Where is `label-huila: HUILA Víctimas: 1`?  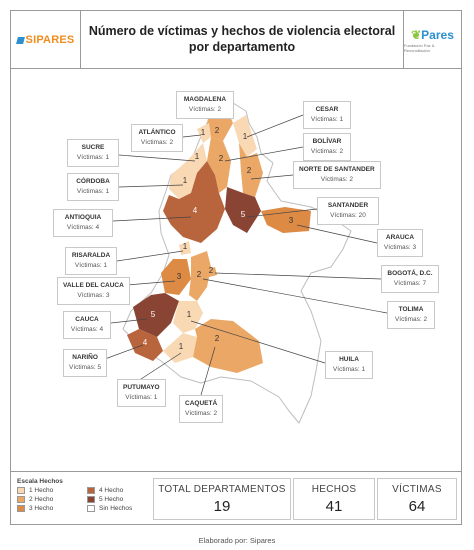
label-huila: HUILA Víctimas: 1 is located at coordinates (349, 365).